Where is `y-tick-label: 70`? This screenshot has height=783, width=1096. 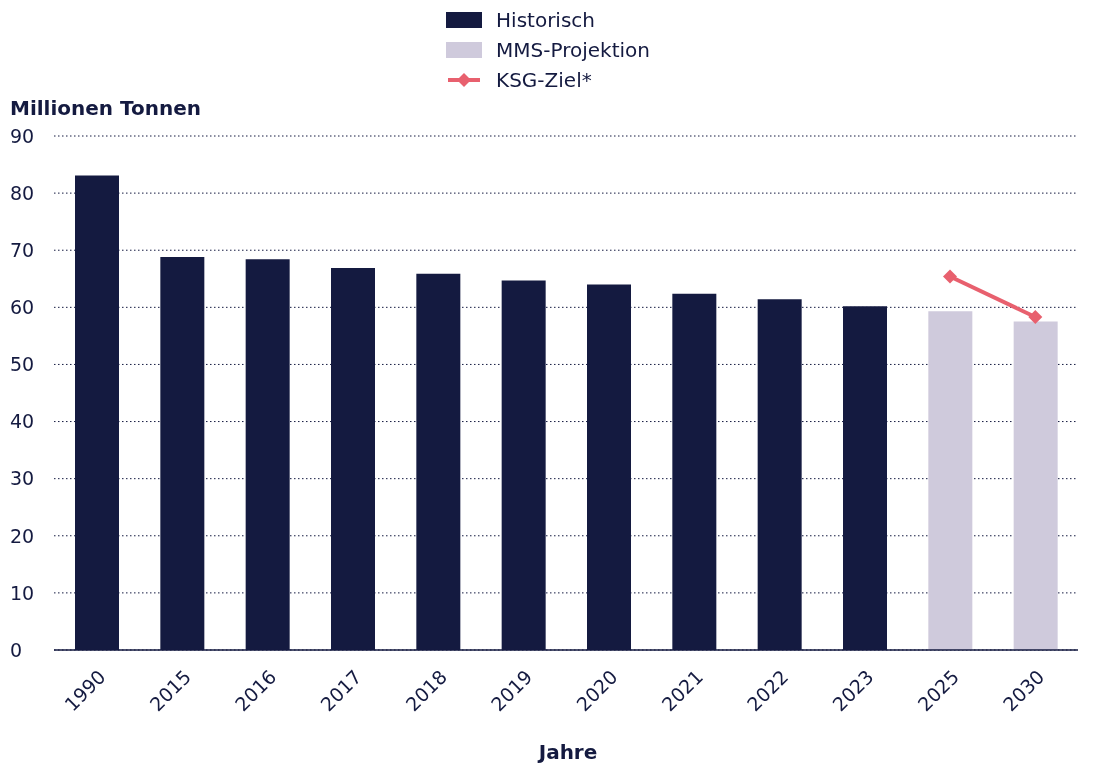 y-tick-label: 70 is located at coordinates (22, 249).